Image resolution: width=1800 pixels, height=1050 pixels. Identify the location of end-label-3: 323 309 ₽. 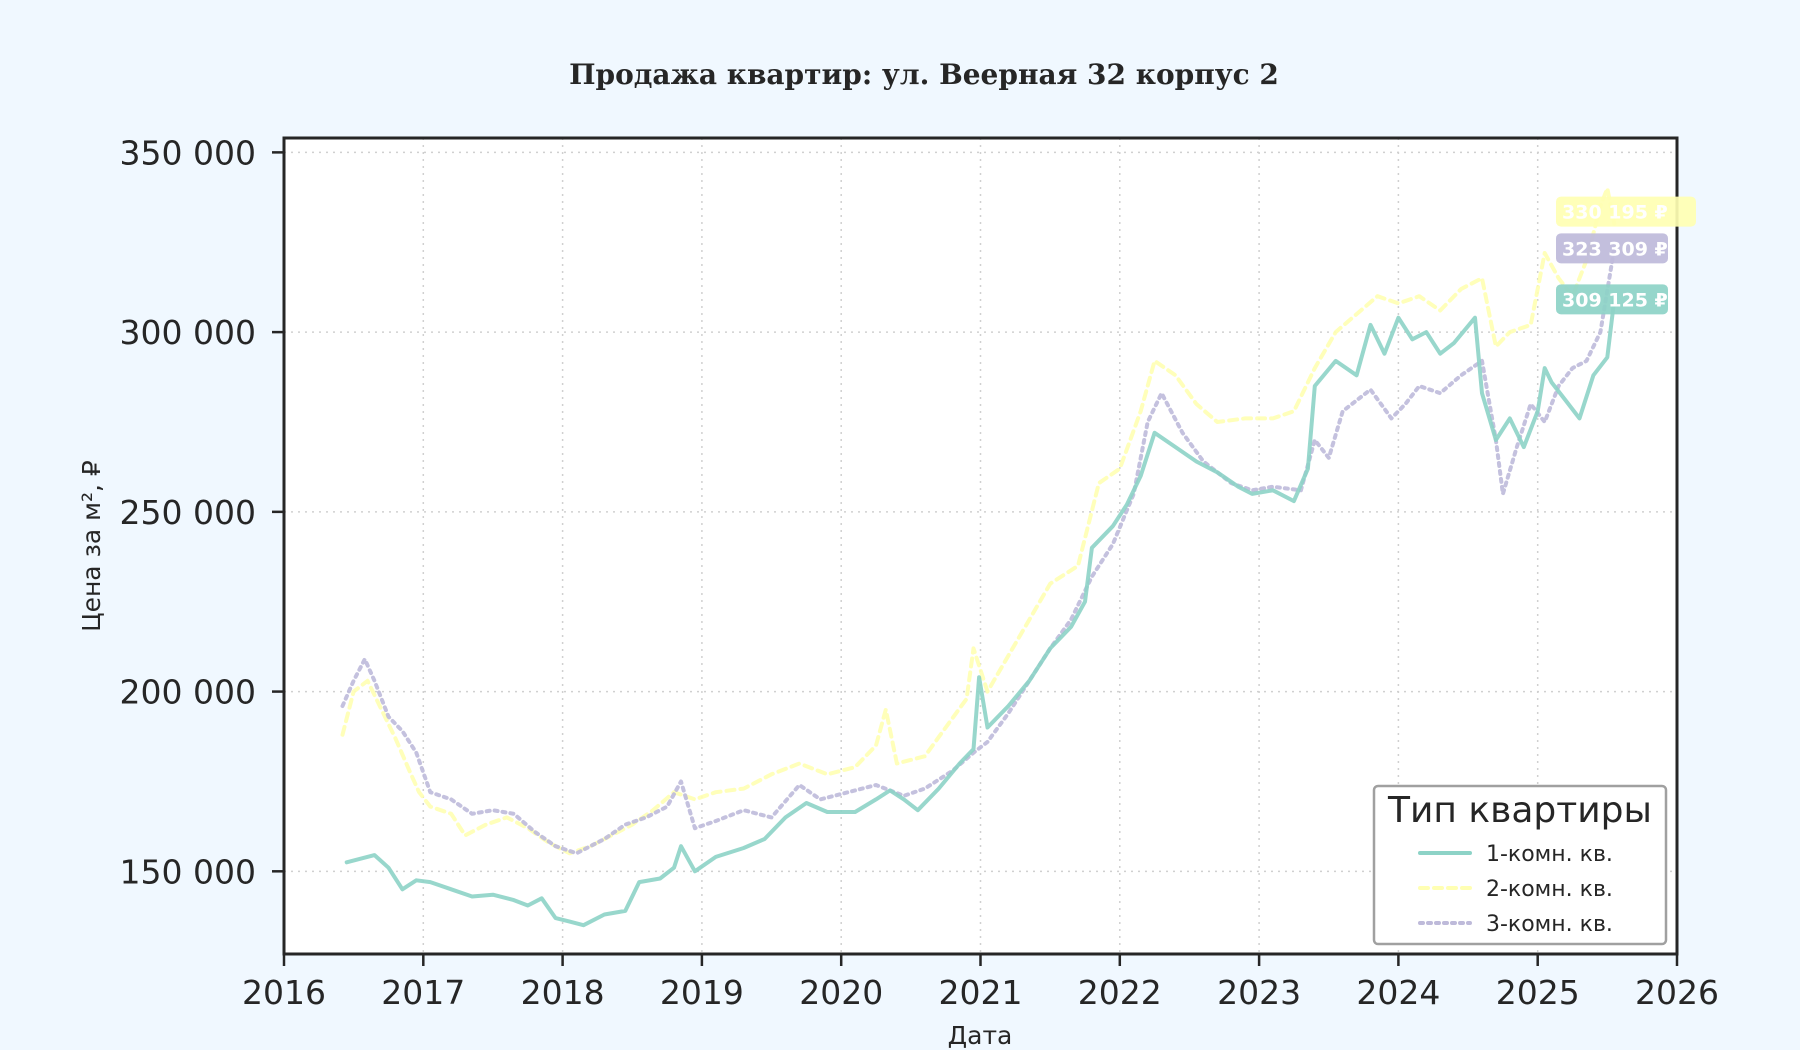
(1612, 248).